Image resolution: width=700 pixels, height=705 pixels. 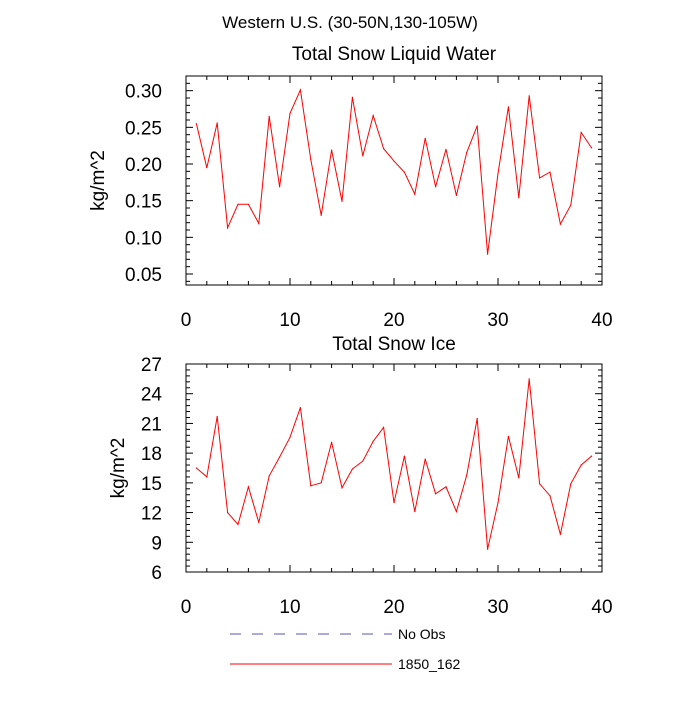 I want to click on y-tick-label: 0.25, so click(x=143, y=128).